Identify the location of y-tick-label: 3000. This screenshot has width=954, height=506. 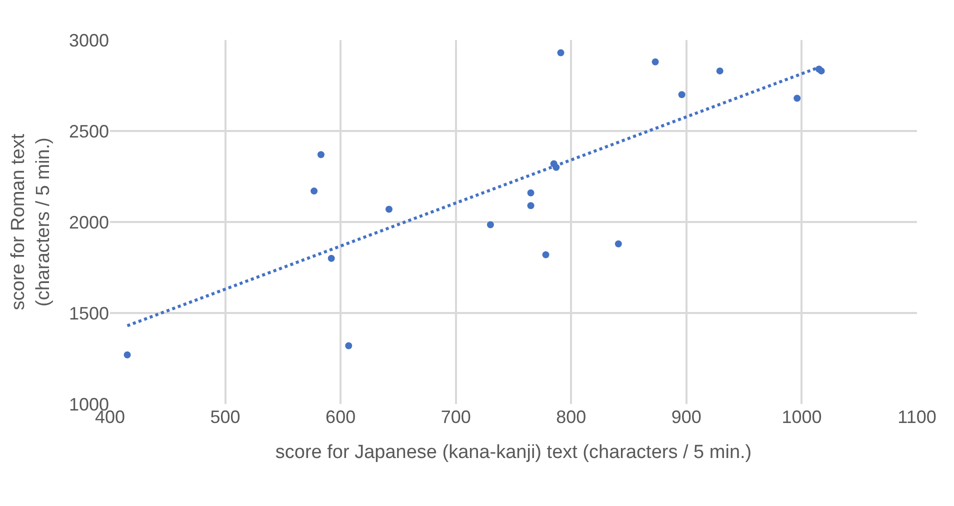
(88, 40).